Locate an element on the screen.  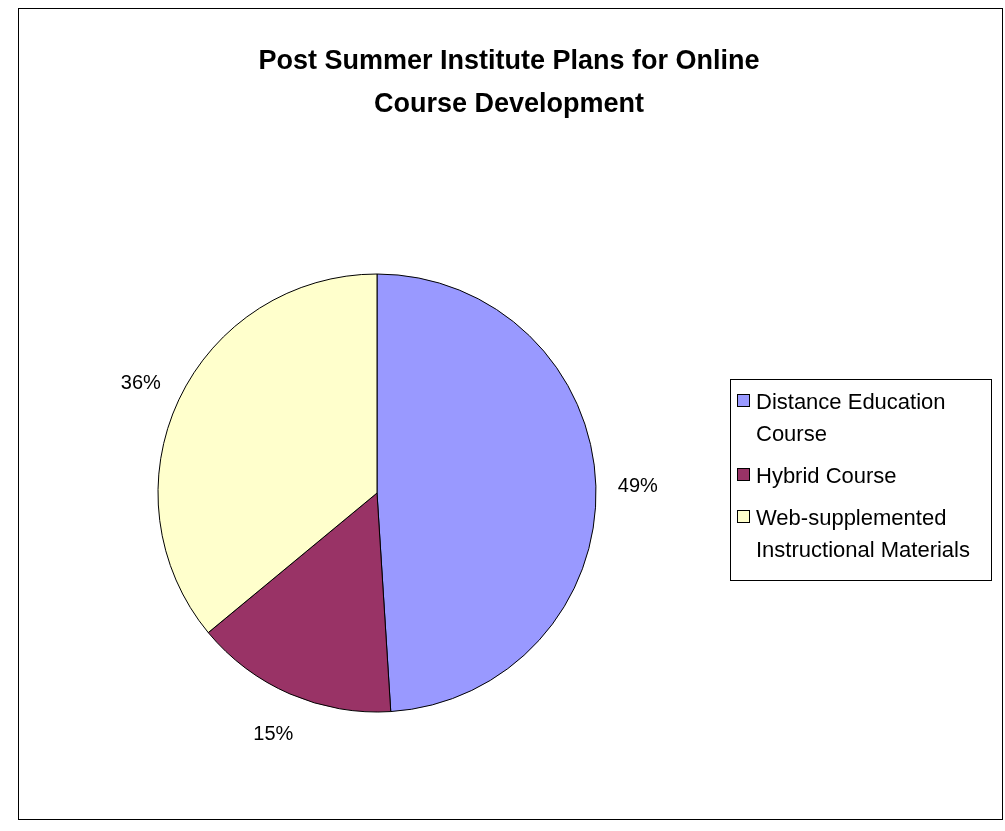
legend-label: Web-supplemented Instructional Materials is located at coordinates (863, 534).